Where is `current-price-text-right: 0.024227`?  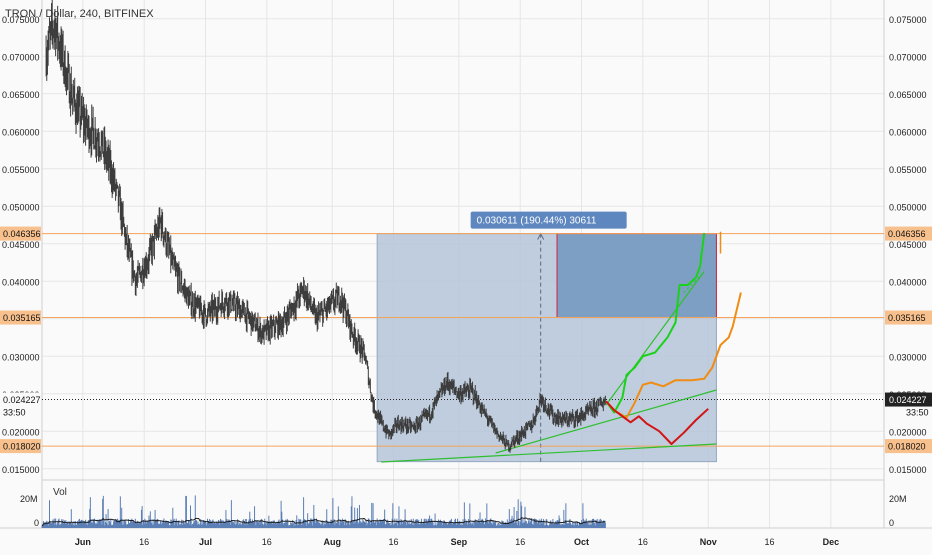
current-price-text-right: 0.024227 is located at coordinates (908, 400).